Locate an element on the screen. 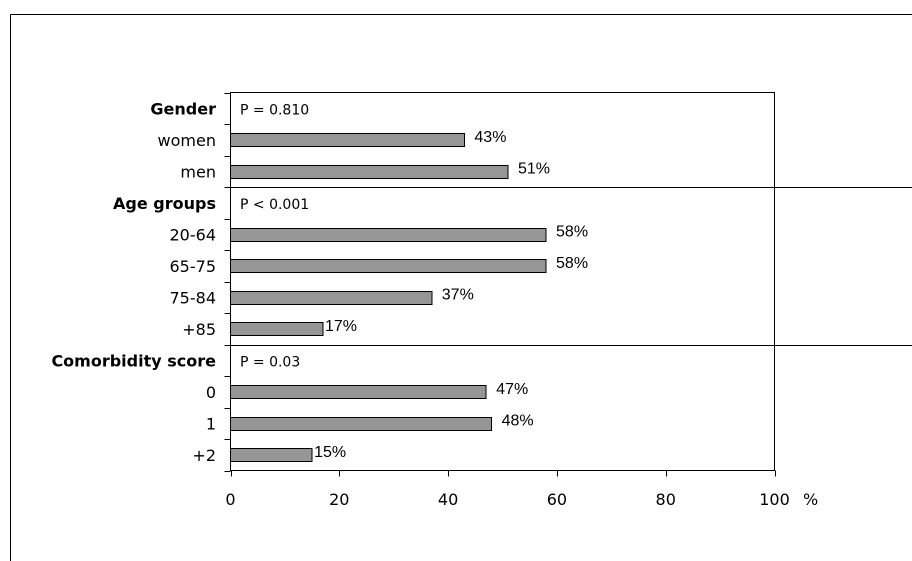 Image resolution: width=912 pixels, height=561 pixels. category-label: men is located at coordinates (198, 171).